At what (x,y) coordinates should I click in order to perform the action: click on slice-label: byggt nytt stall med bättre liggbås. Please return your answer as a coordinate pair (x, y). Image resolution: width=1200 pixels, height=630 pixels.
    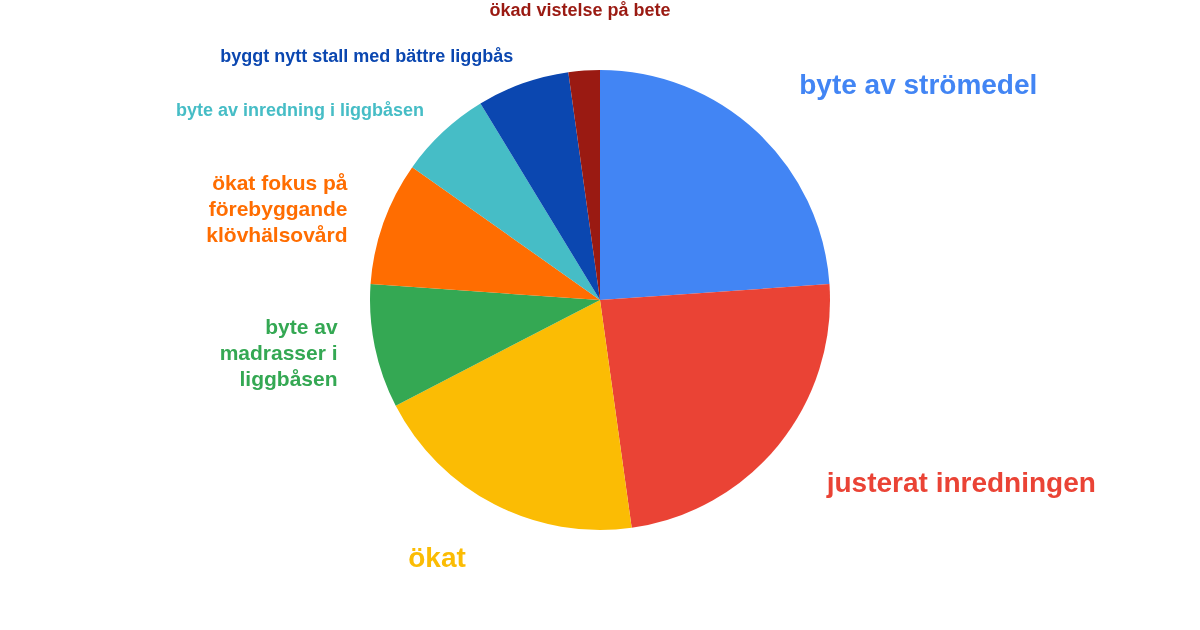
    Looking at the image, I should click on (367, 55).